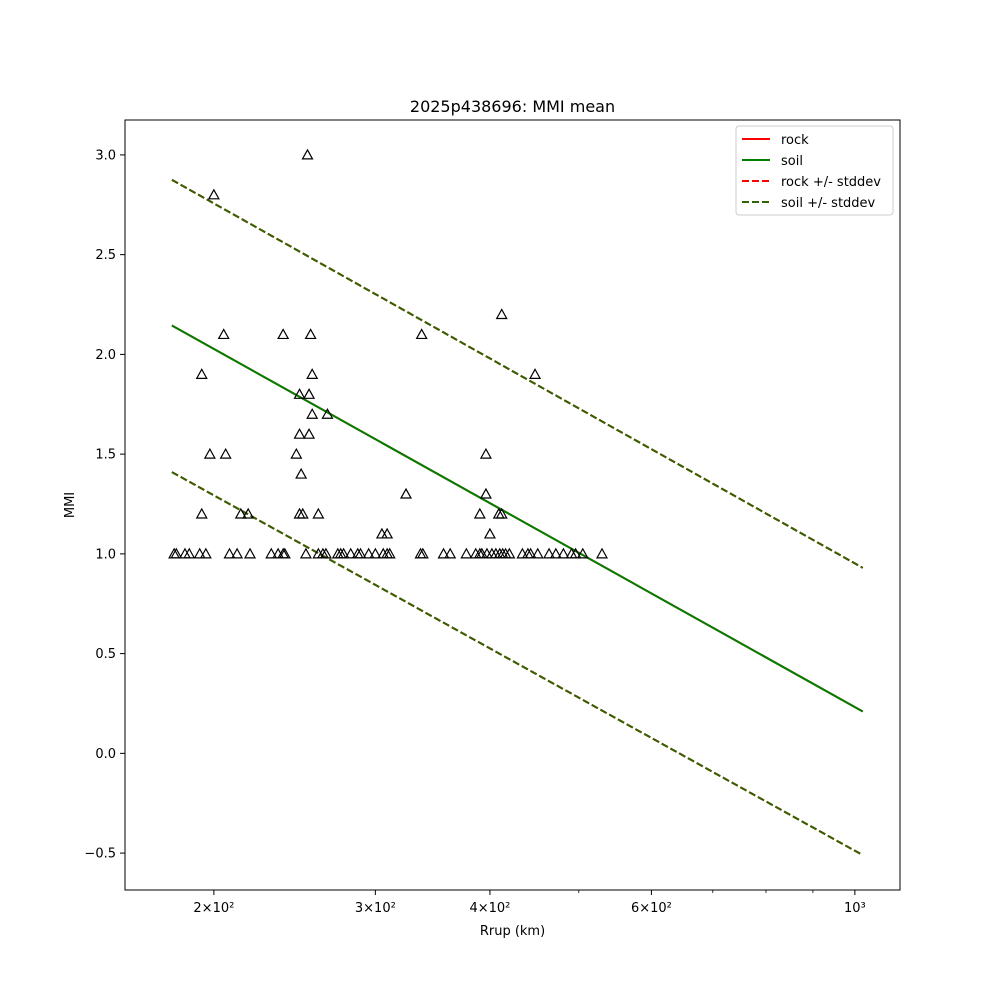 The width and height of the screenshot is (1000, 1004). I want to click on legend-label: rock, so click(795, 140).